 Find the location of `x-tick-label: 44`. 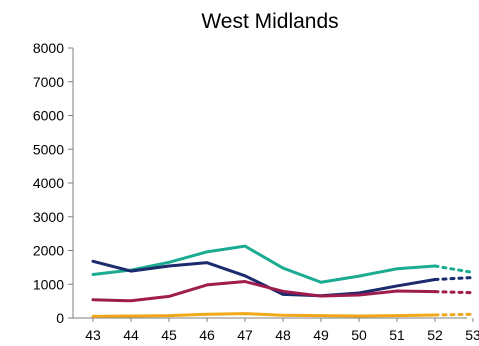

x-tick-label: 44 is located at coordinates (131, 335).